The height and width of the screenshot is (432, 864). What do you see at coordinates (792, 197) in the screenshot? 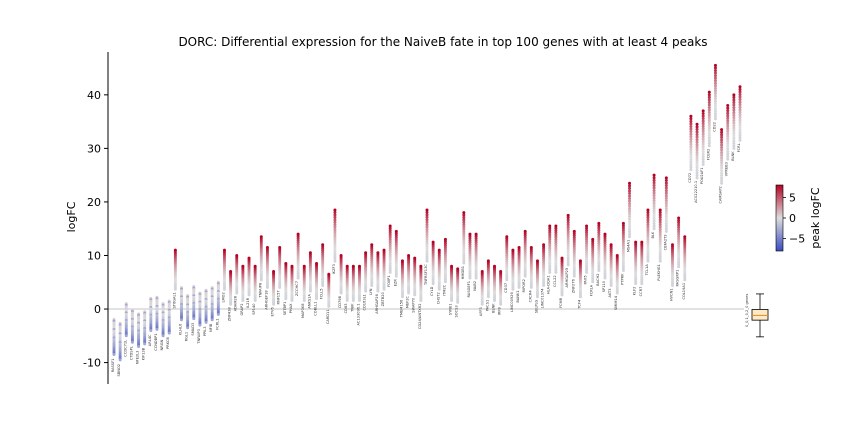
I see `colorbar-tick-label: 5` at bounding box center [792, 197].